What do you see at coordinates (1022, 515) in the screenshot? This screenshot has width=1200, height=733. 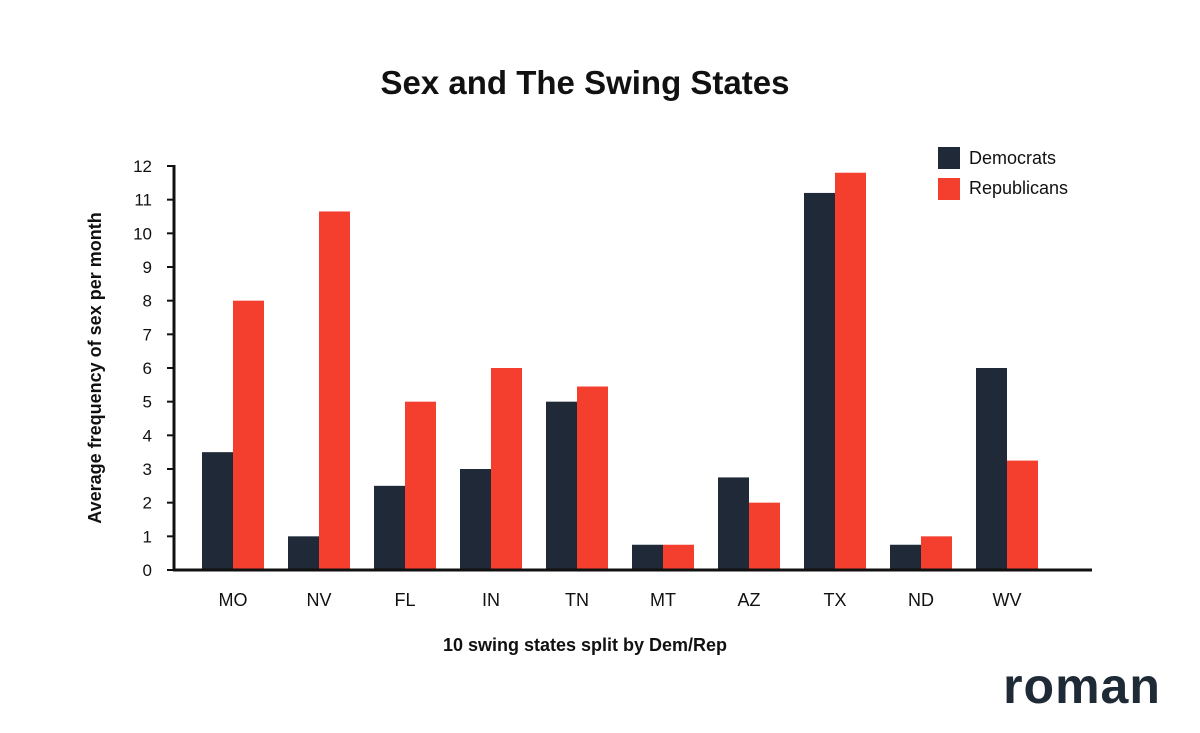 I see `bar-wv-republicans` at bounding box center [1022, 515].